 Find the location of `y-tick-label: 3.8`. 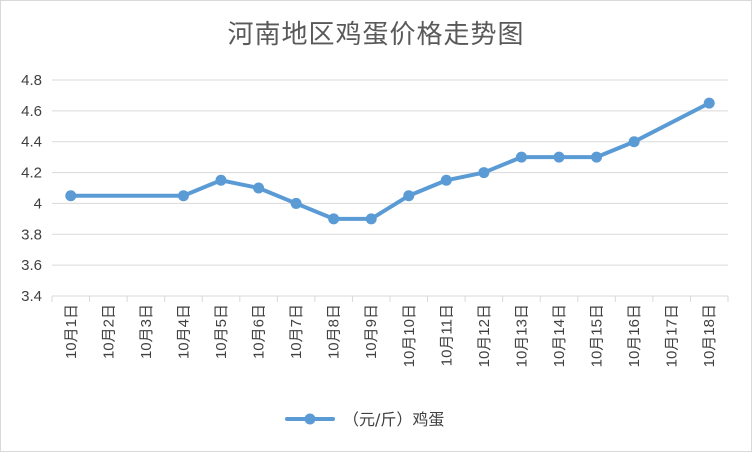

y-tick-label: 3.8 is located at coordinates (31, 234).